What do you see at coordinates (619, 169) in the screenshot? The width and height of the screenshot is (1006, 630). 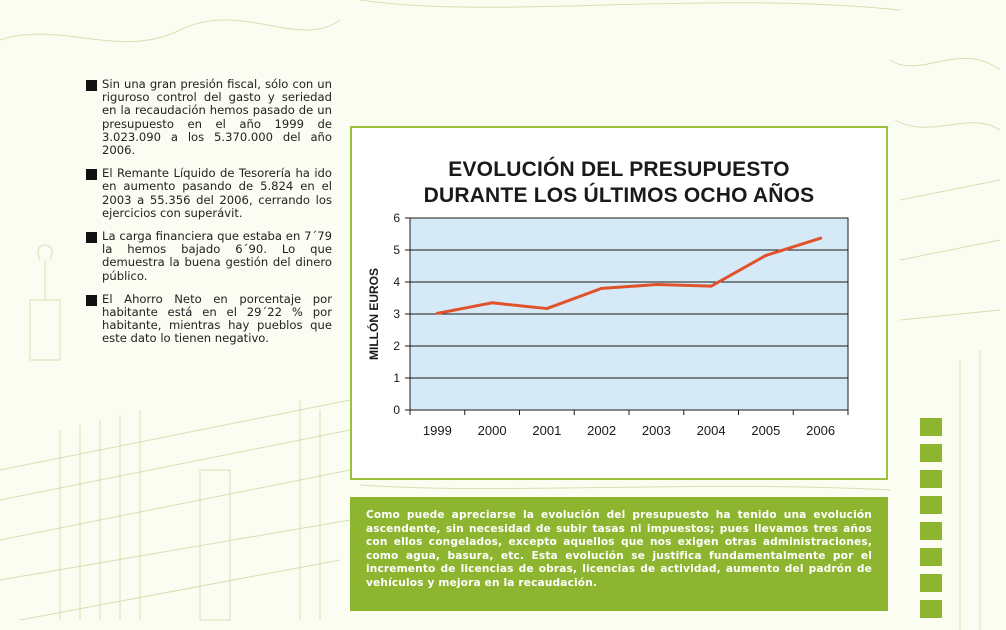 I see `chart-title-line-1: EVOLUCIÓN DEL PRESUPUESTO` at bounding box center [619, 169].